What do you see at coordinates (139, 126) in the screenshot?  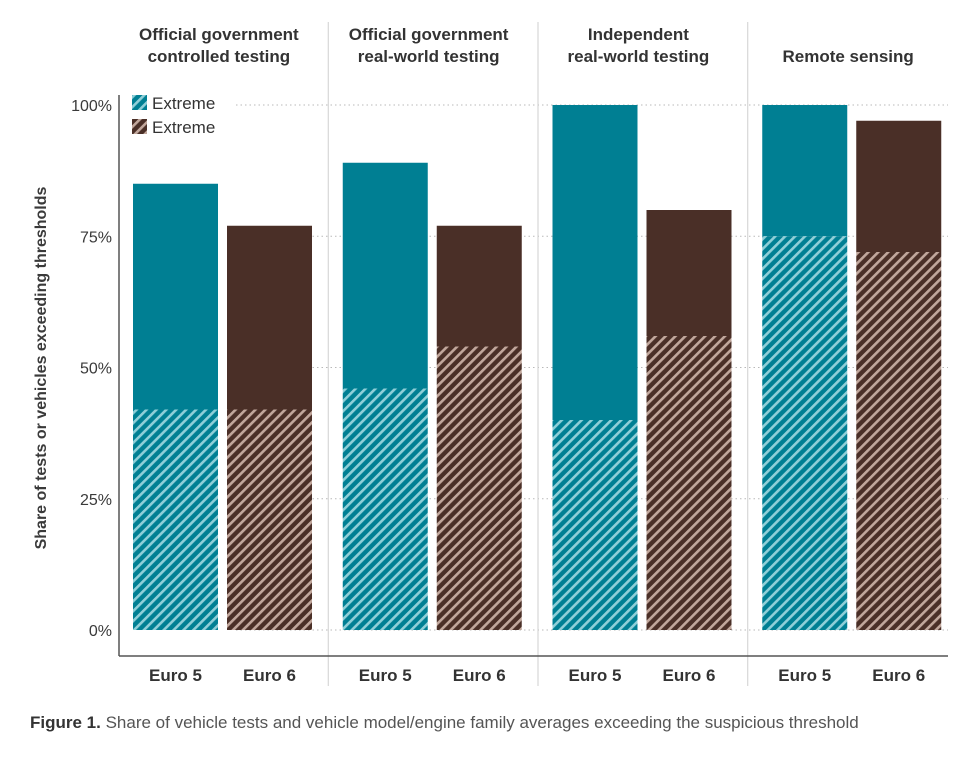 I see `legend-swatch-euro6` at bounding box center [139, 126].